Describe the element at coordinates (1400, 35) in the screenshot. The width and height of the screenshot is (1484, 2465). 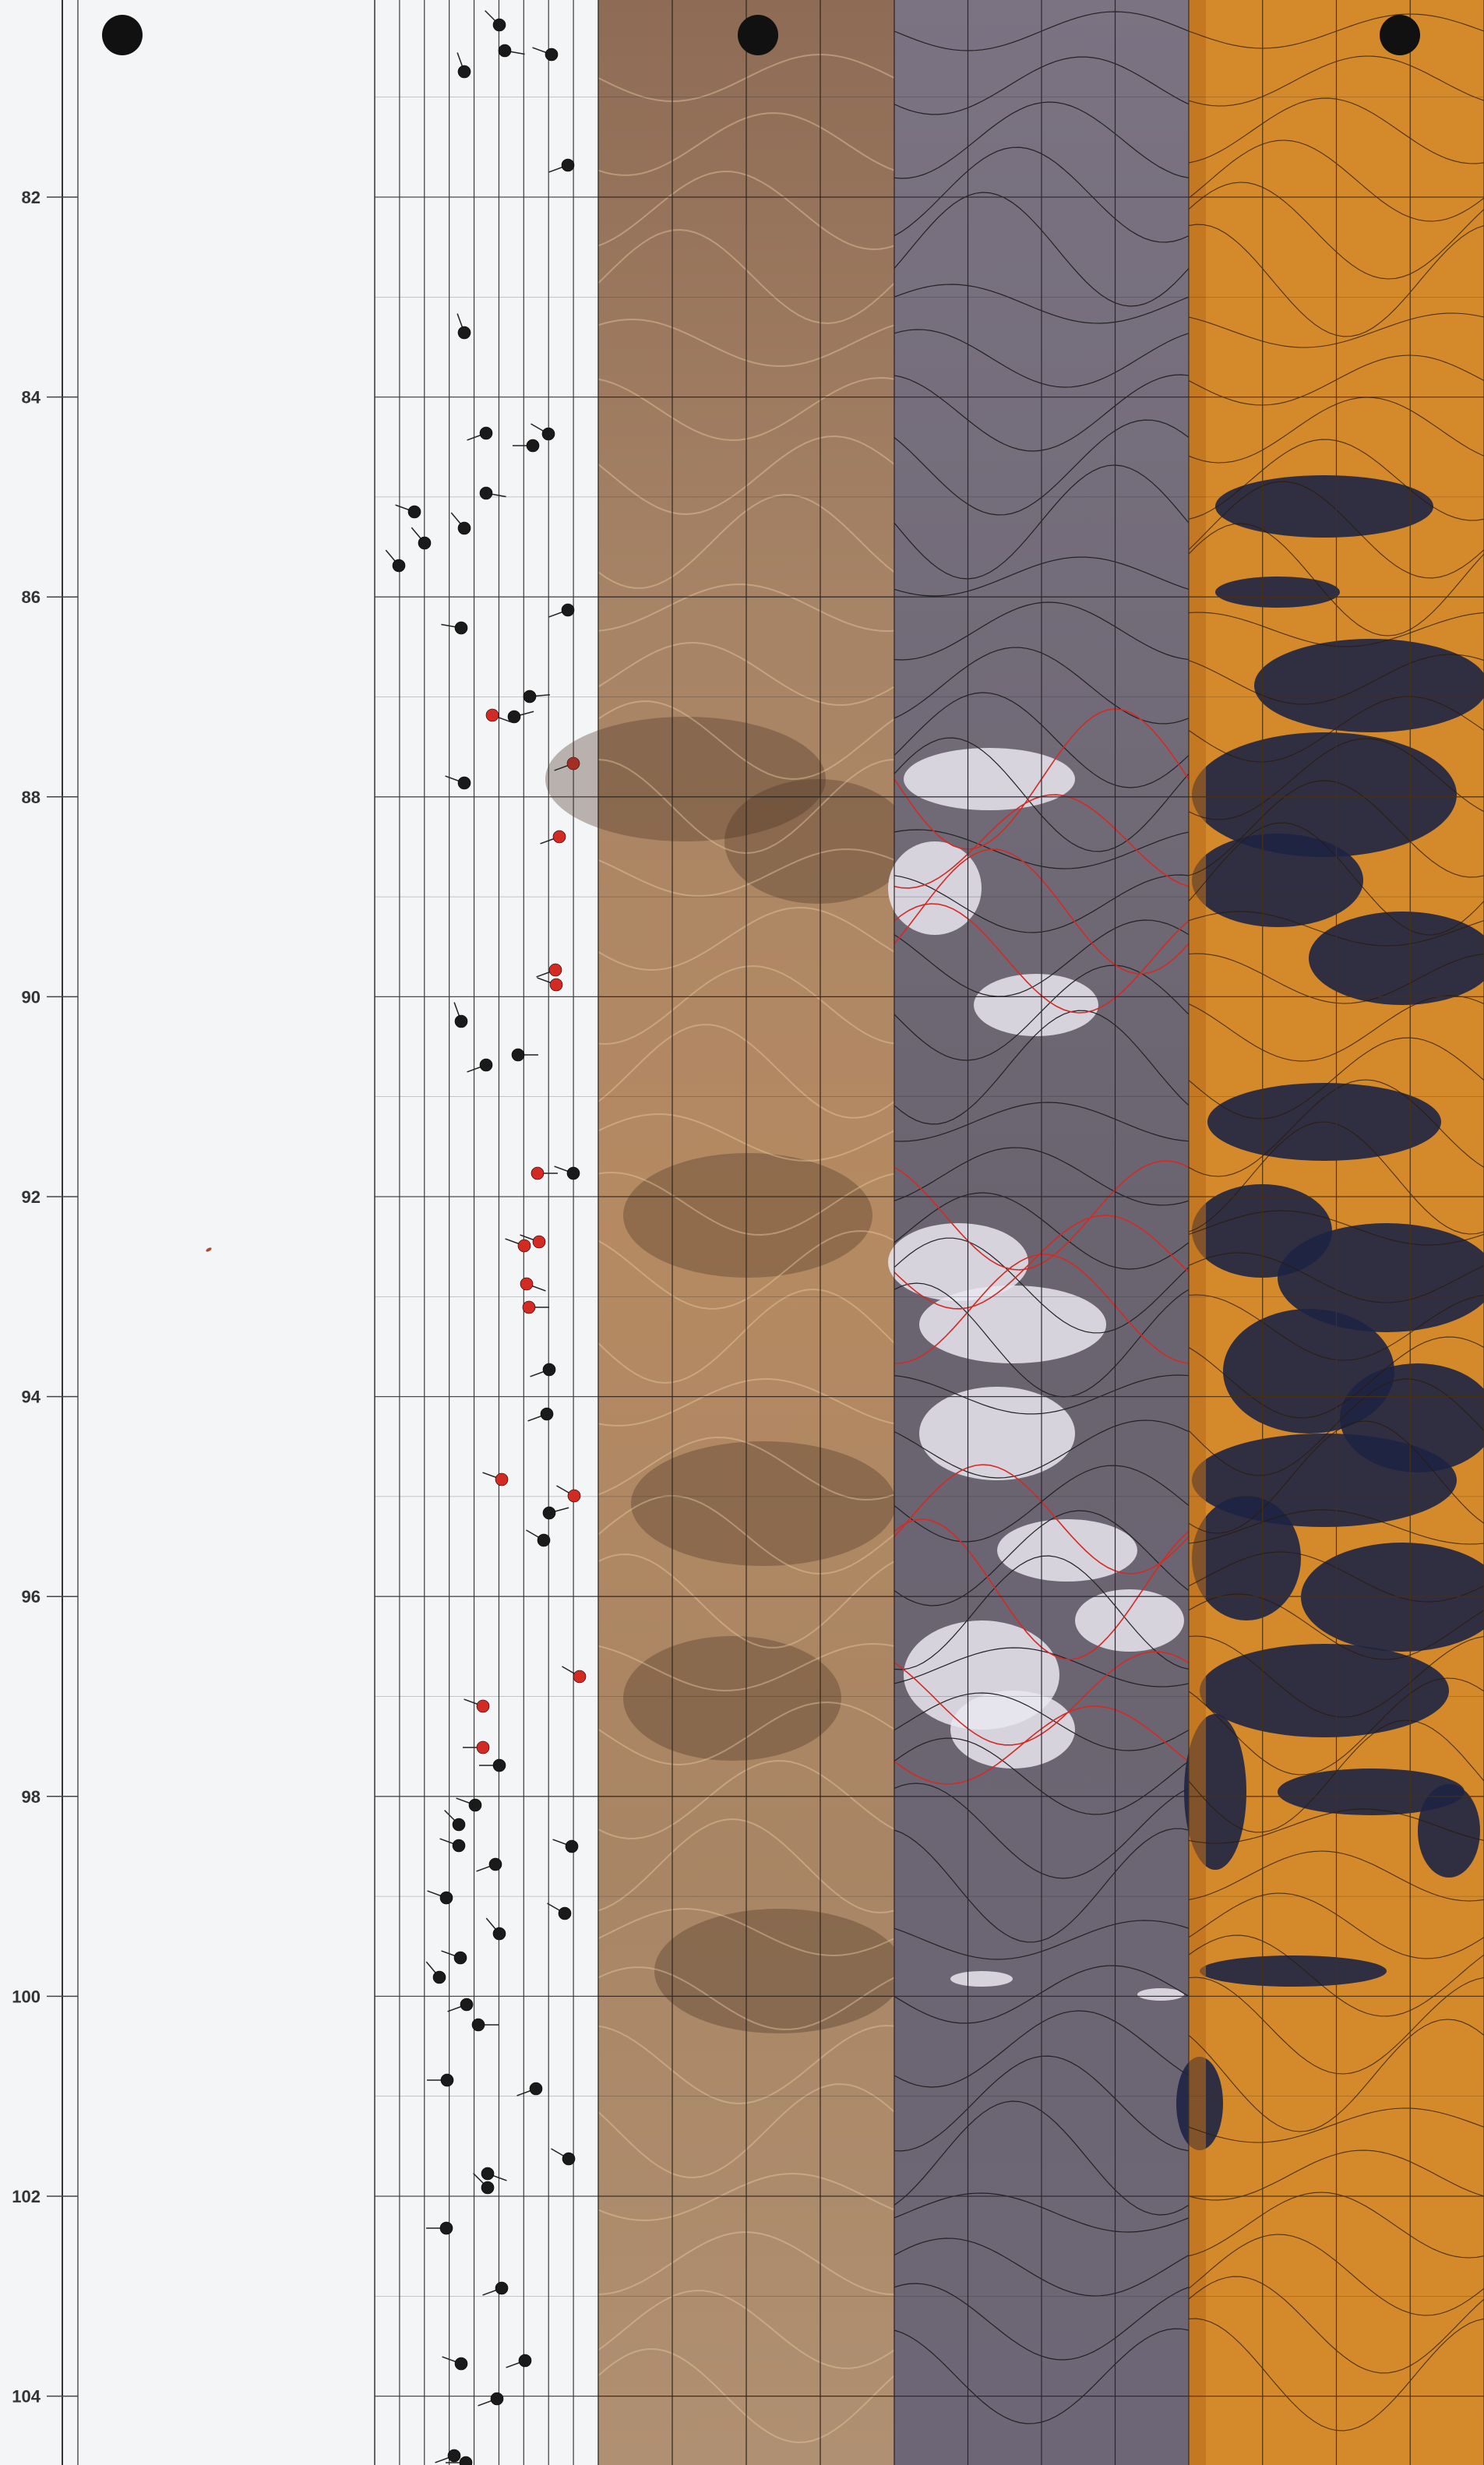
I see `amplitude-panel-marker-icon` at that location.